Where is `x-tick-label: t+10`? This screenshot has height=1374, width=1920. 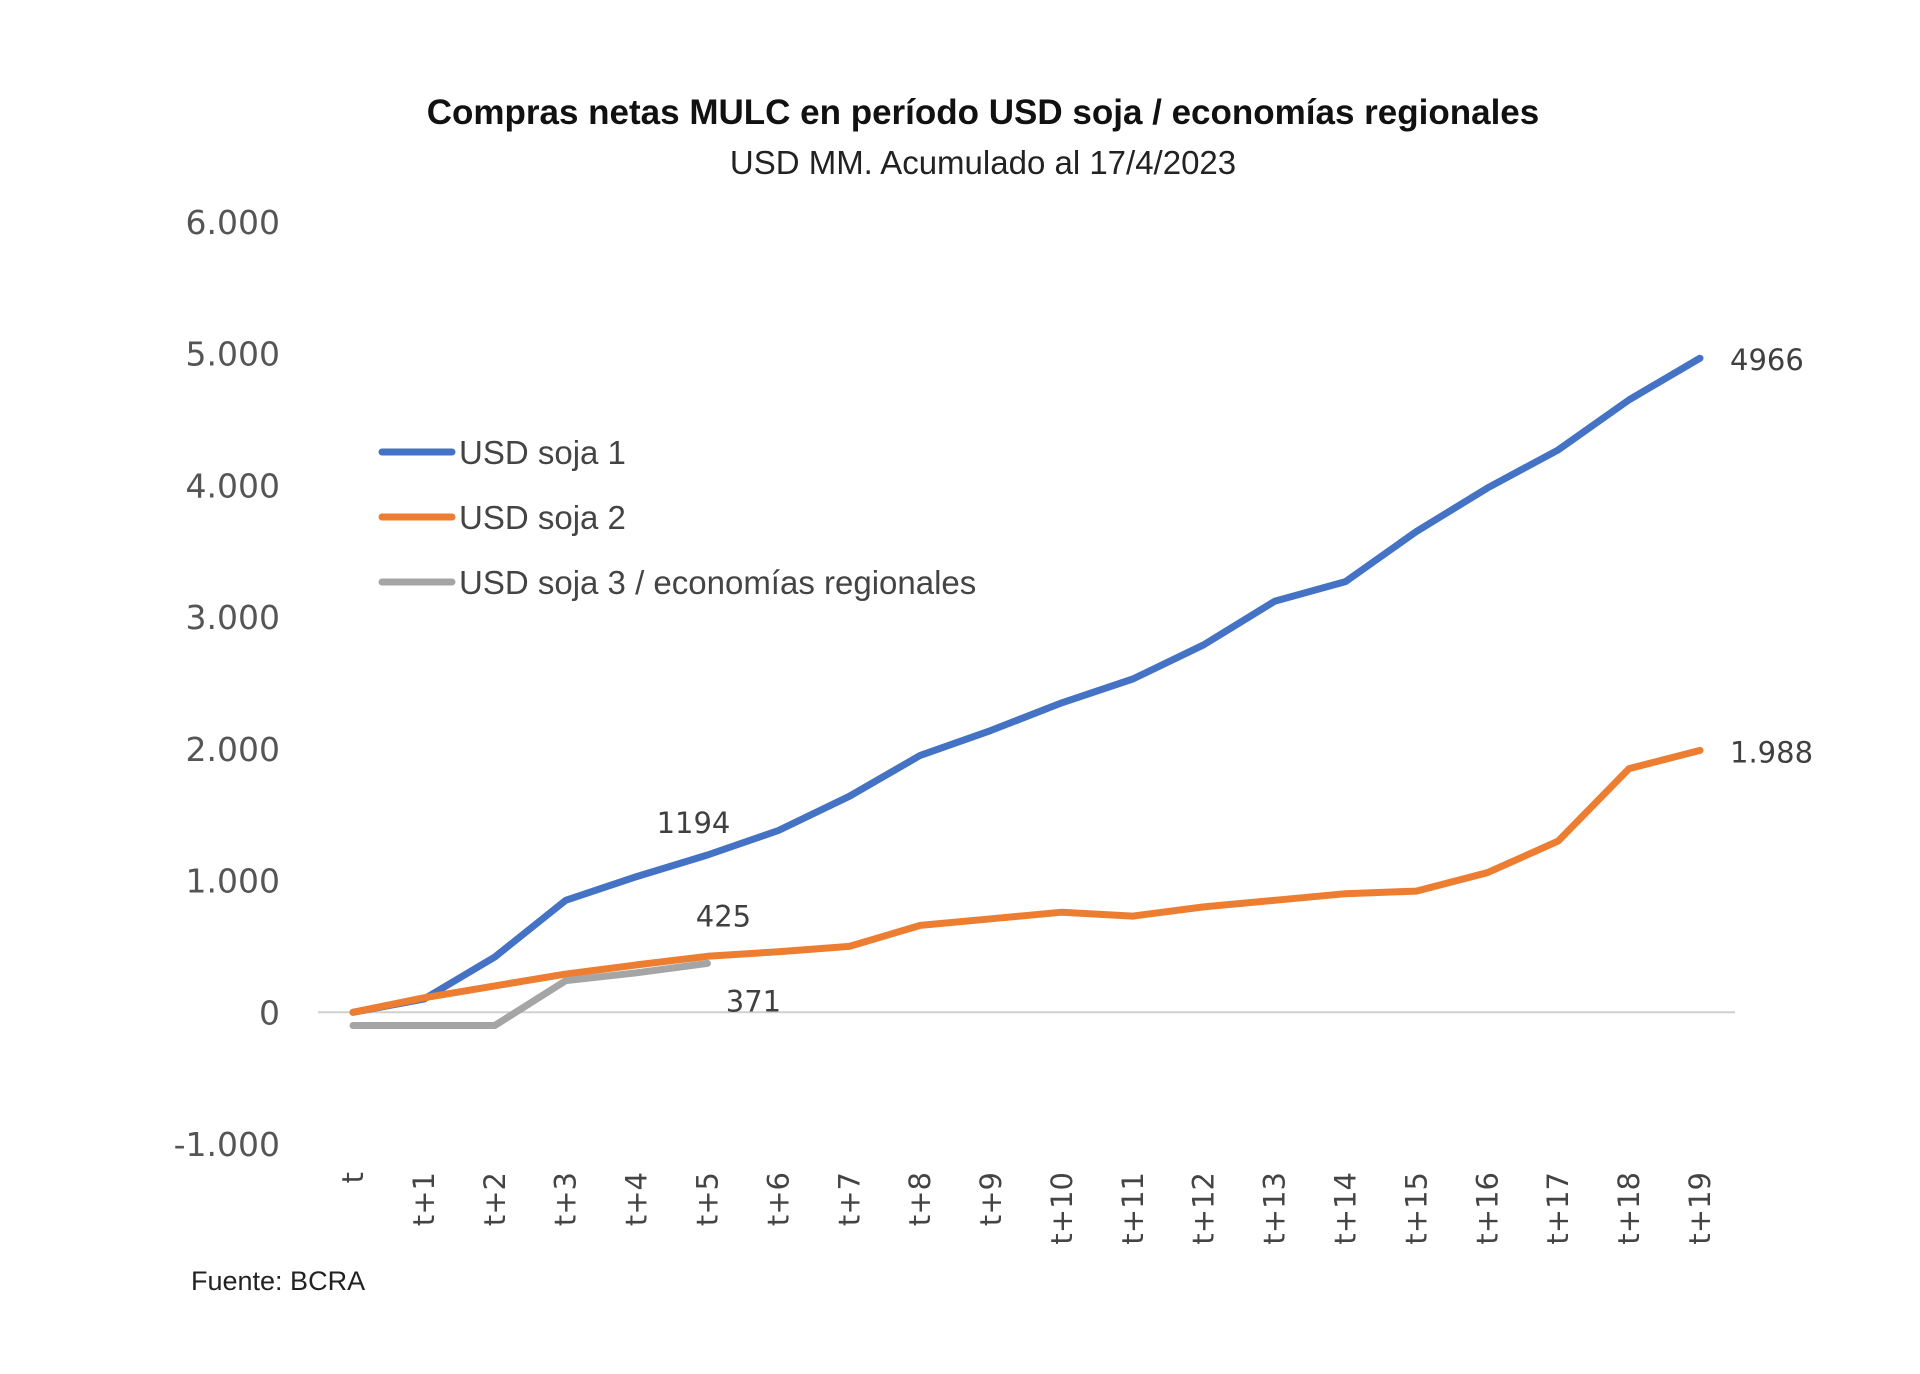
x-tick-label: t+10 is located at coordinates (1062, 1208).